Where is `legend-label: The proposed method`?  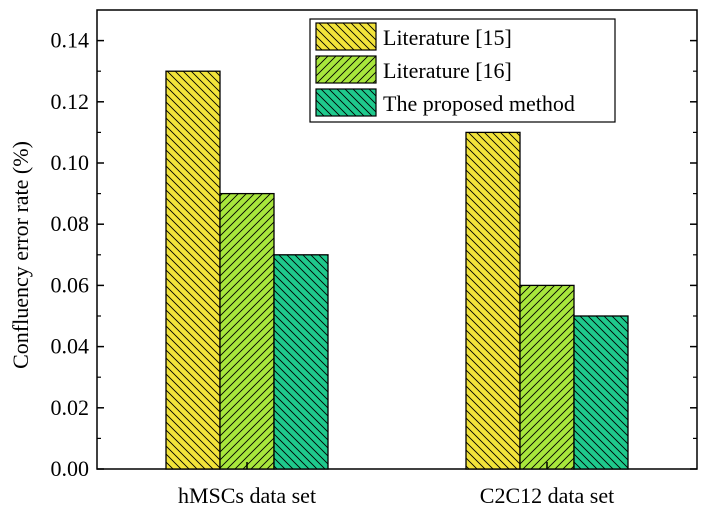
legend-label: The proposed method is located at coordinates (479, 103).